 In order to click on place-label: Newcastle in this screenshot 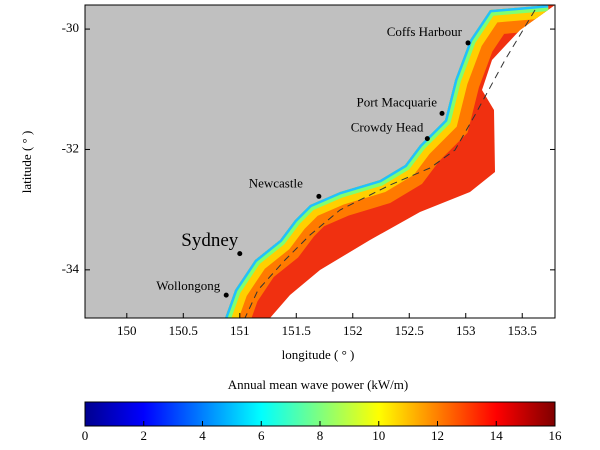, I will do `click(276, 182)`.